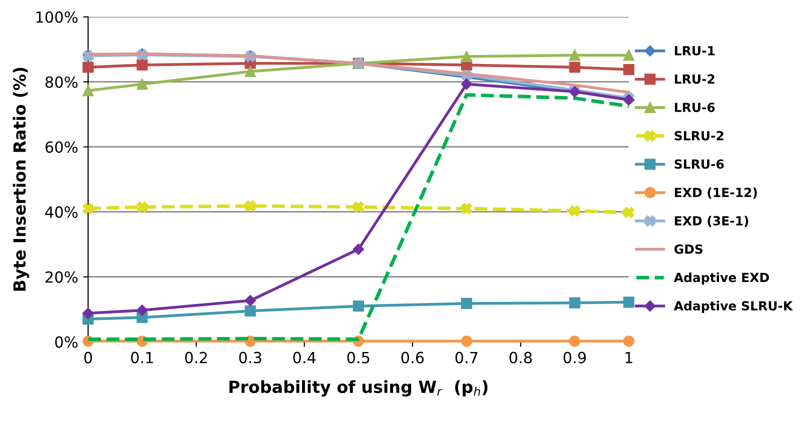  I want to click on x-tick-label: 0.9, so click(575, 358).